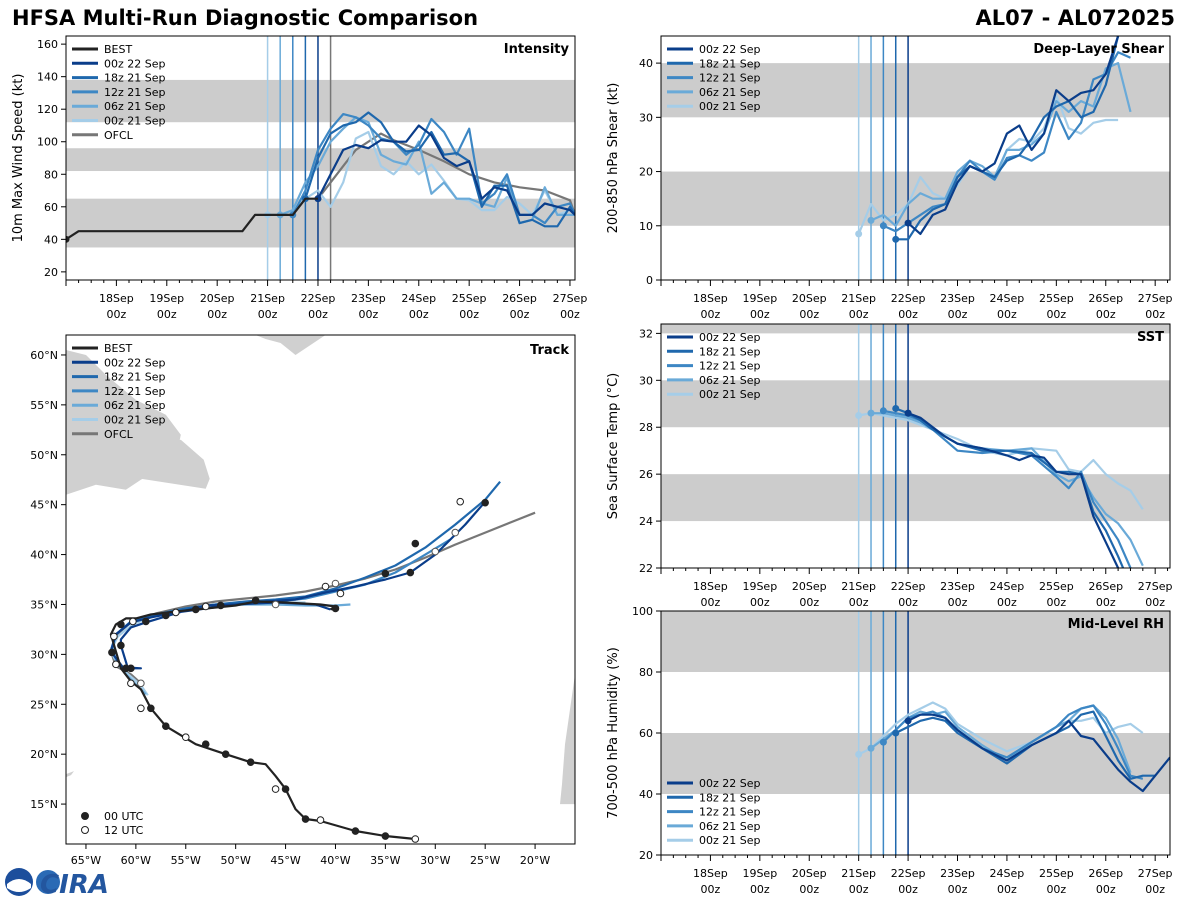 Image resolution: width=1200 pixels, height=900 pixels. I want to click on intensity-legend-label: 12z 21 Sep, so click(135, 92).